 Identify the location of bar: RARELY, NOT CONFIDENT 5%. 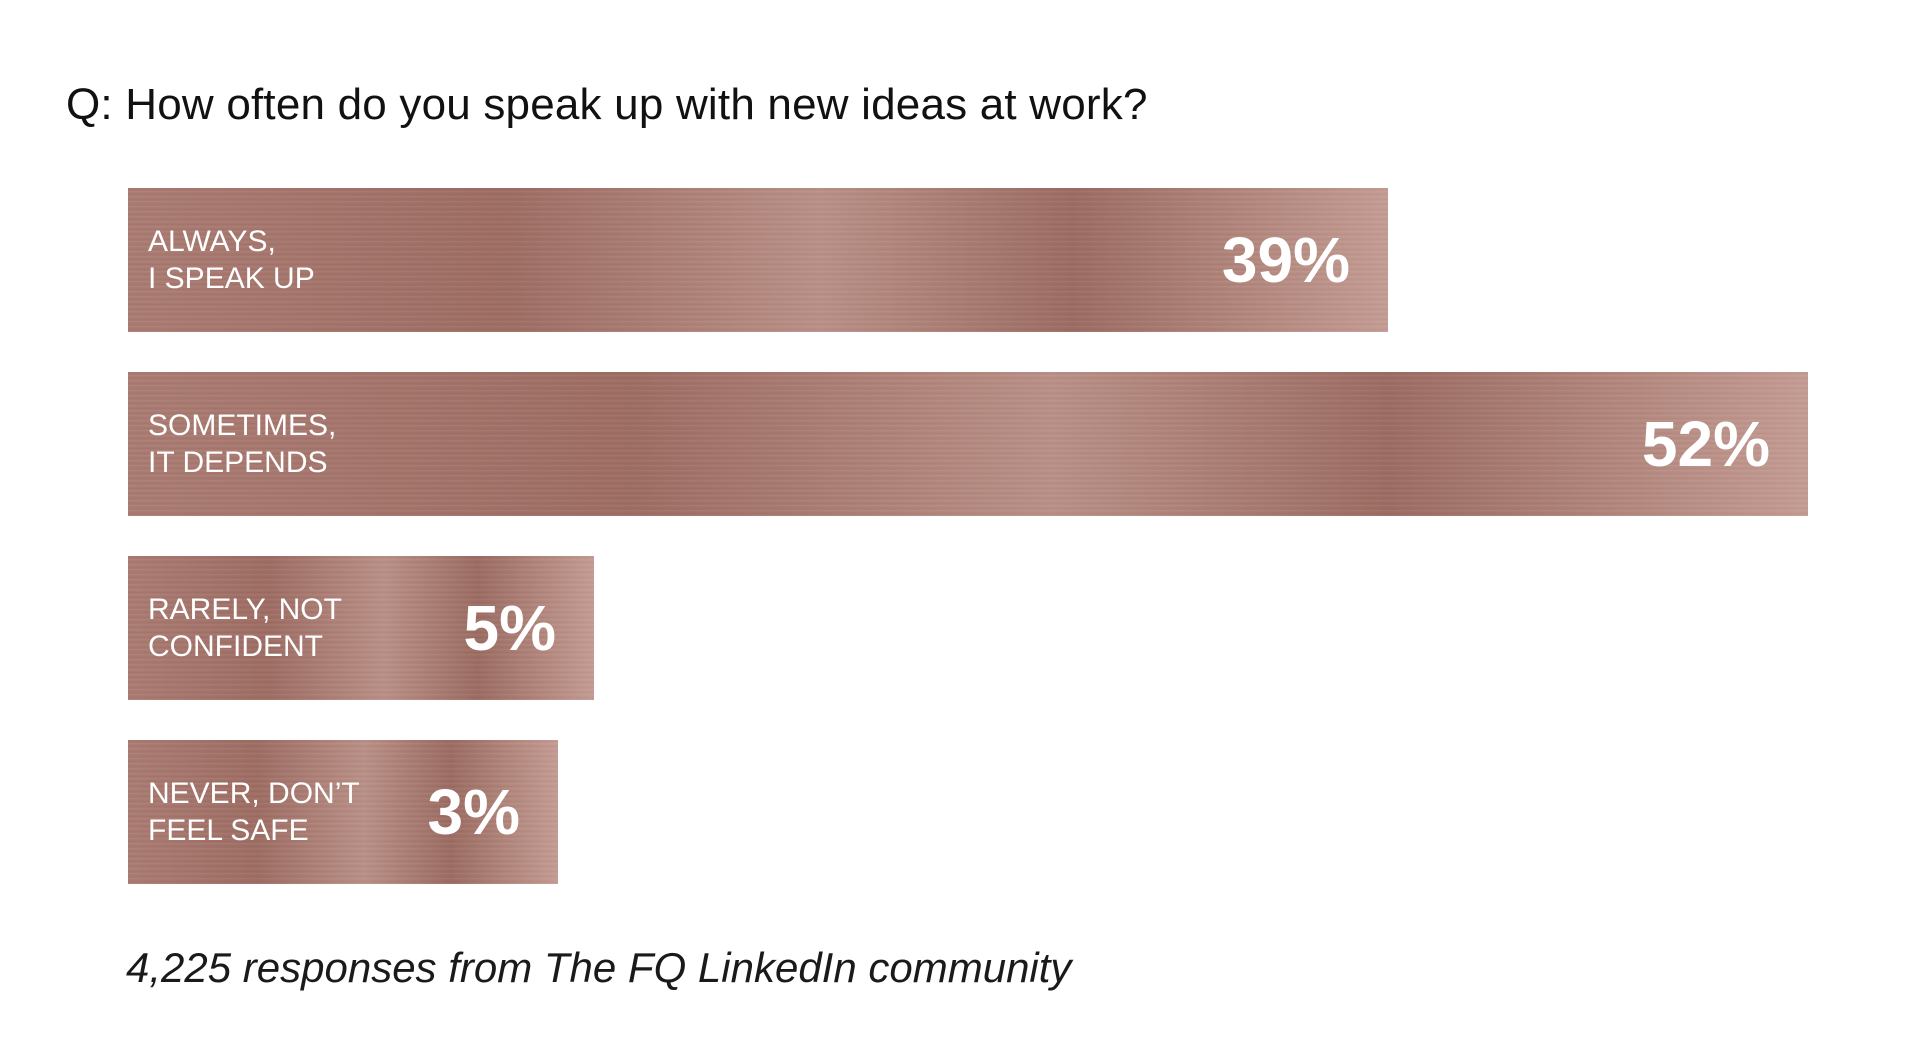
(361, 628).